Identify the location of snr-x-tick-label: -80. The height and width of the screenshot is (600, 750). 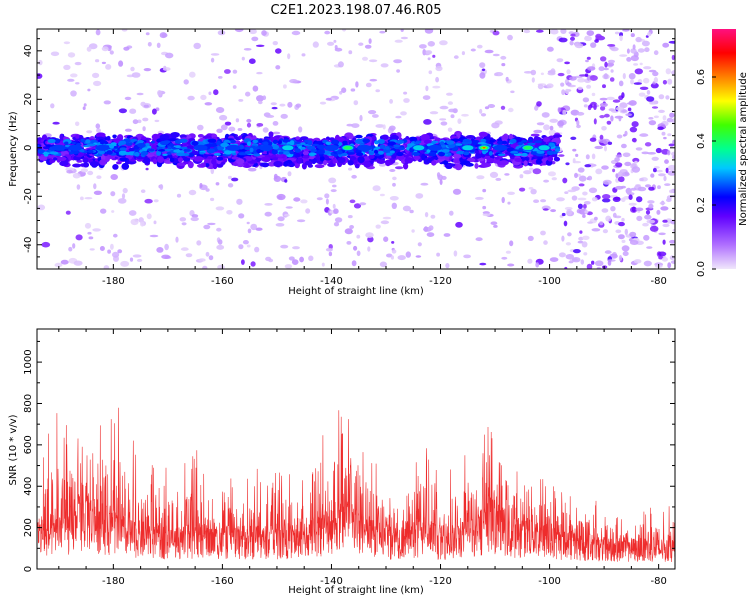
(658, 581).